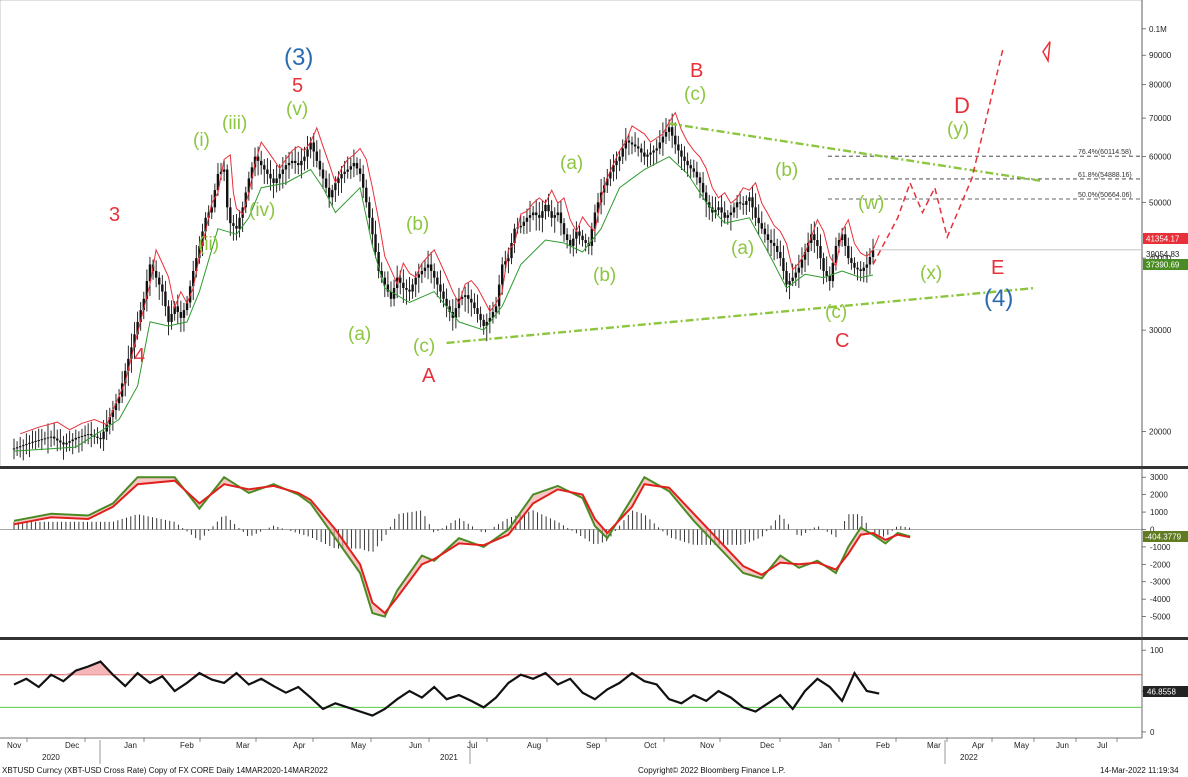  Describe the element at coordinates (1160, 564) in the screenshot. I see `macd-y-tick-label: -2000` at that location.